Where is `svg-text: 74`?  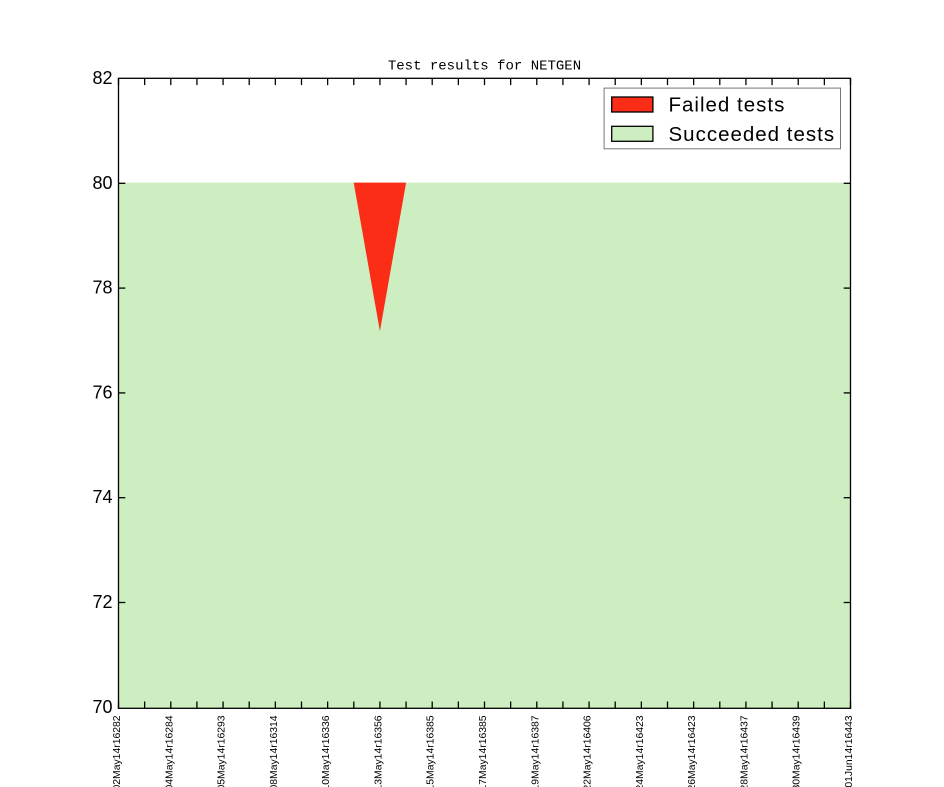
svg-text: 74 is located at coordinates (102, 497).